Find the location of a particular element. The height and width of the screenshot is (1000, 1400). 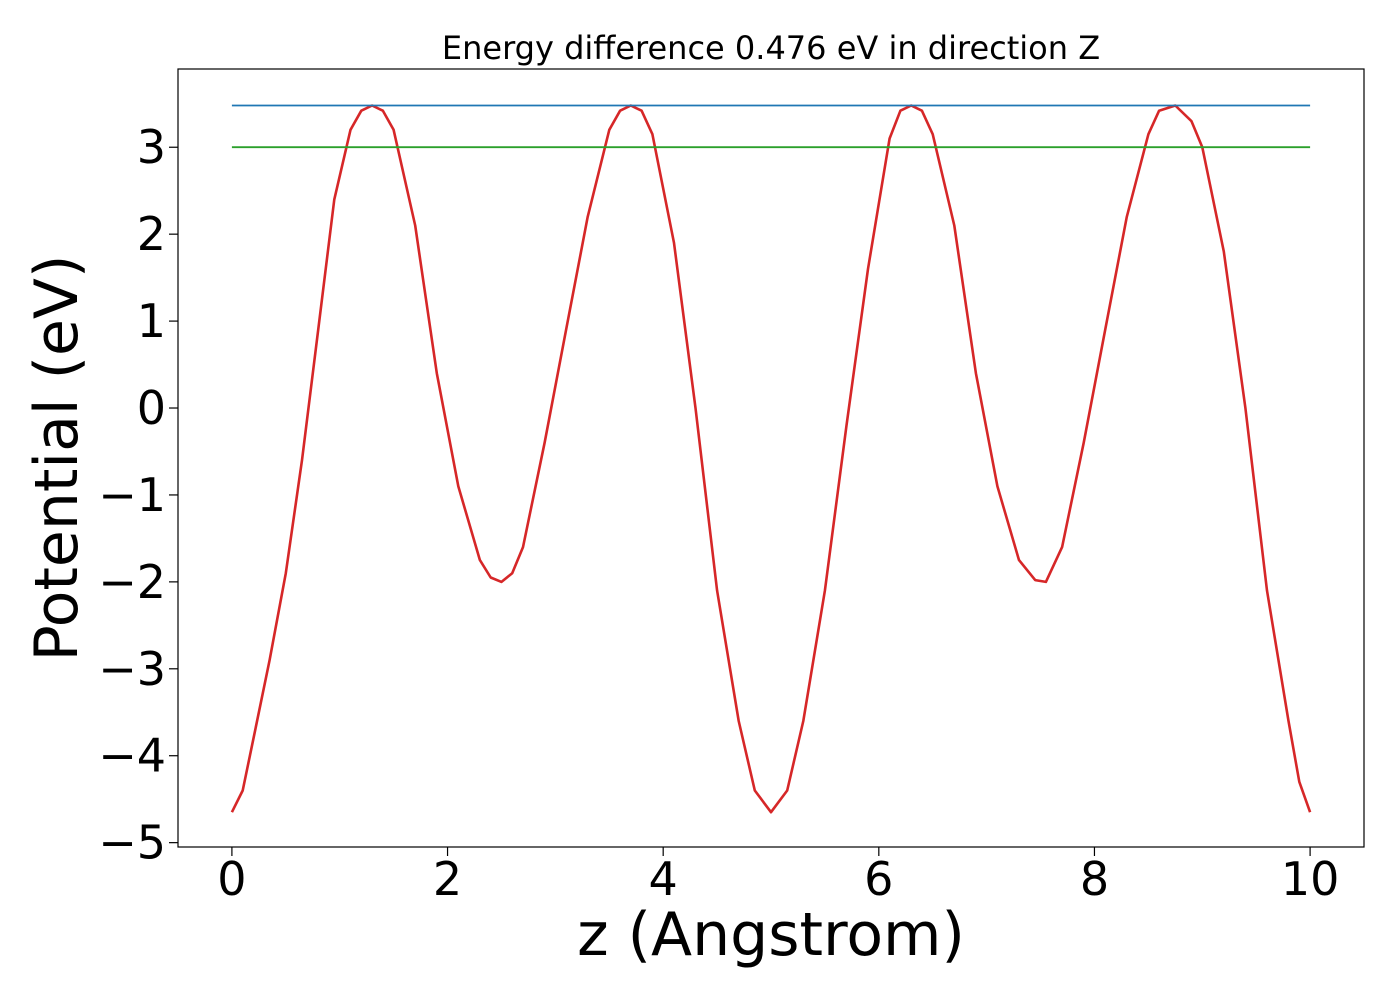

y-axis-ticks: −5 −4 −3 −2 −1 0 1 2 3 is located at coordinates (138, 495).